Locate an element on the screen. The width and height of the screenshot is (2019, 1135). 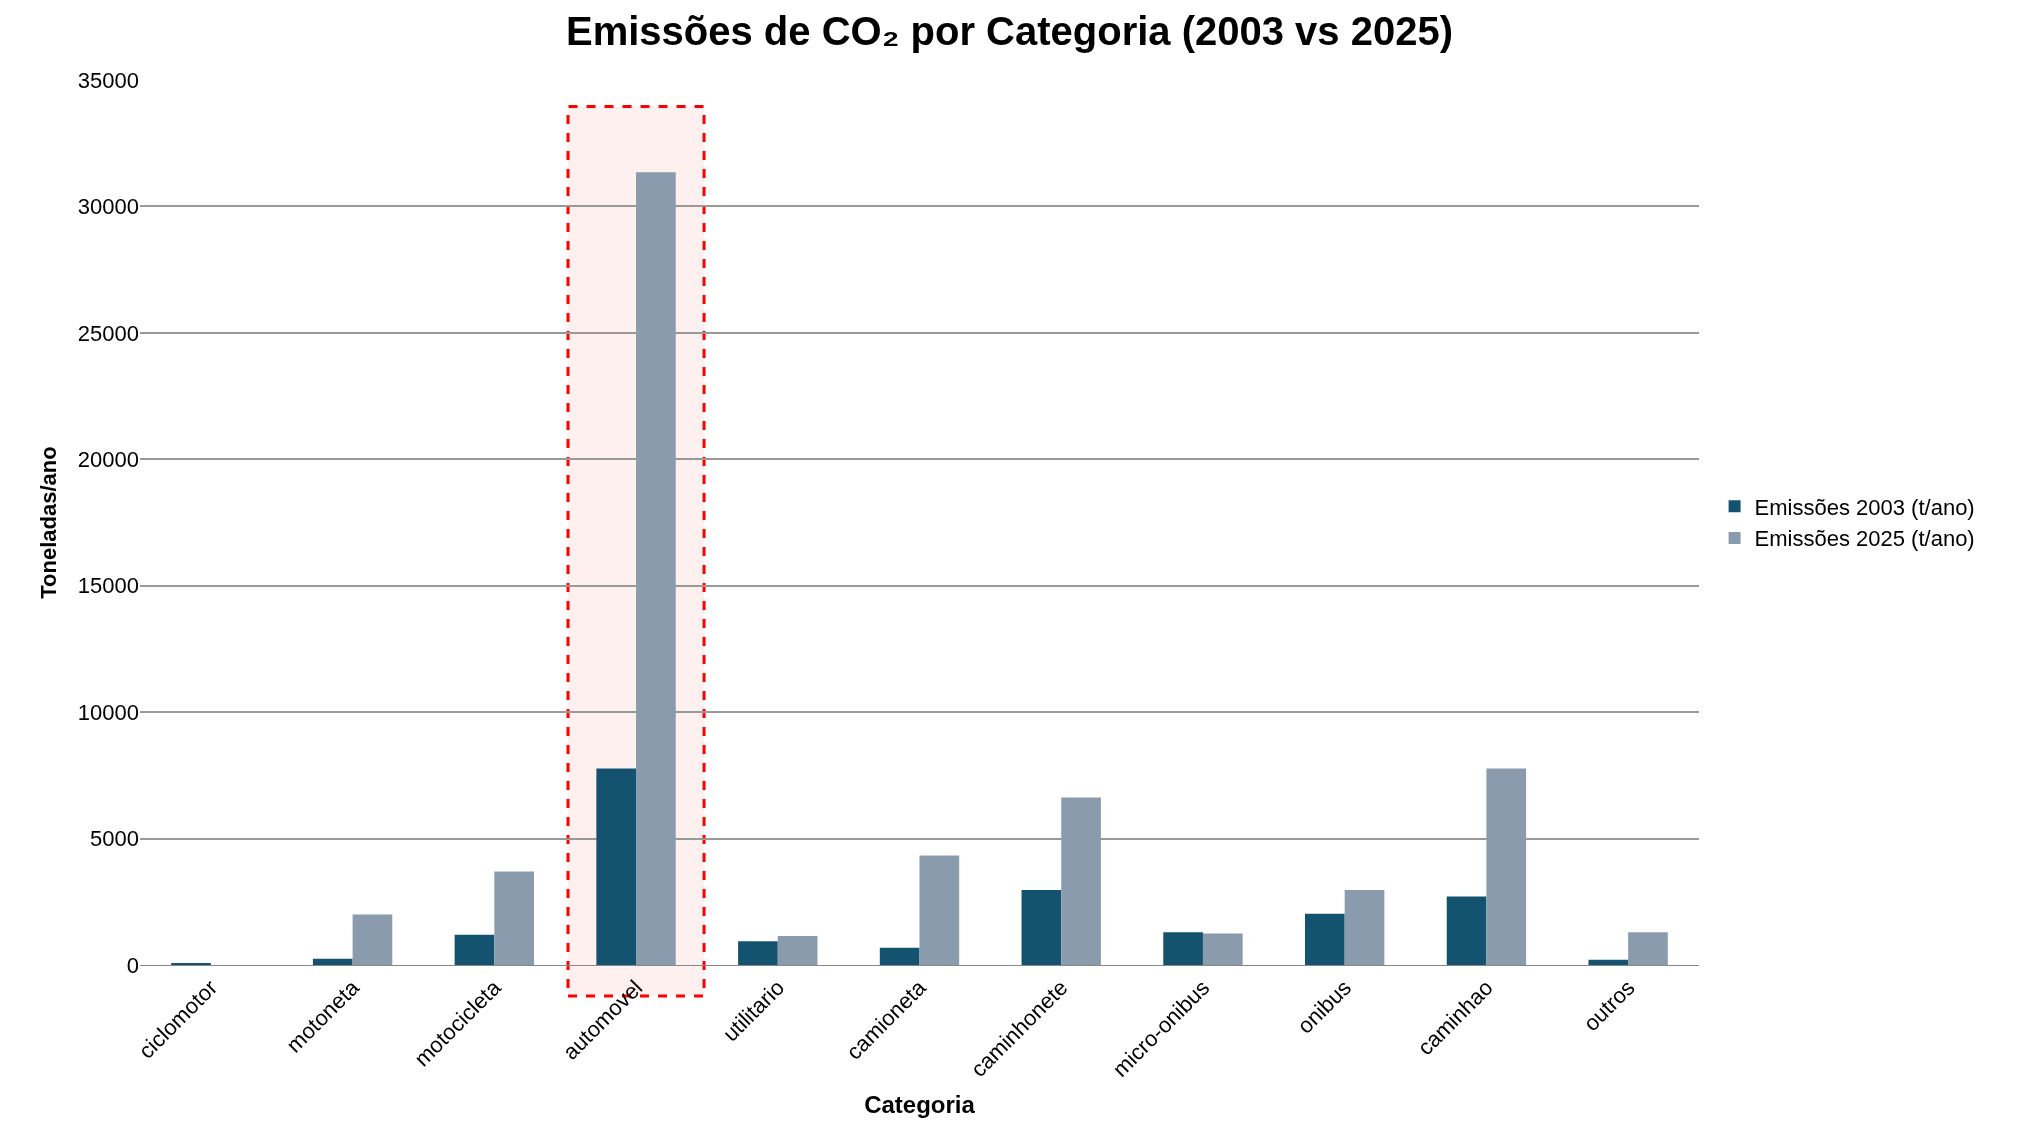
x-axis-title: Categoria is located at coordinates (920, 1105).